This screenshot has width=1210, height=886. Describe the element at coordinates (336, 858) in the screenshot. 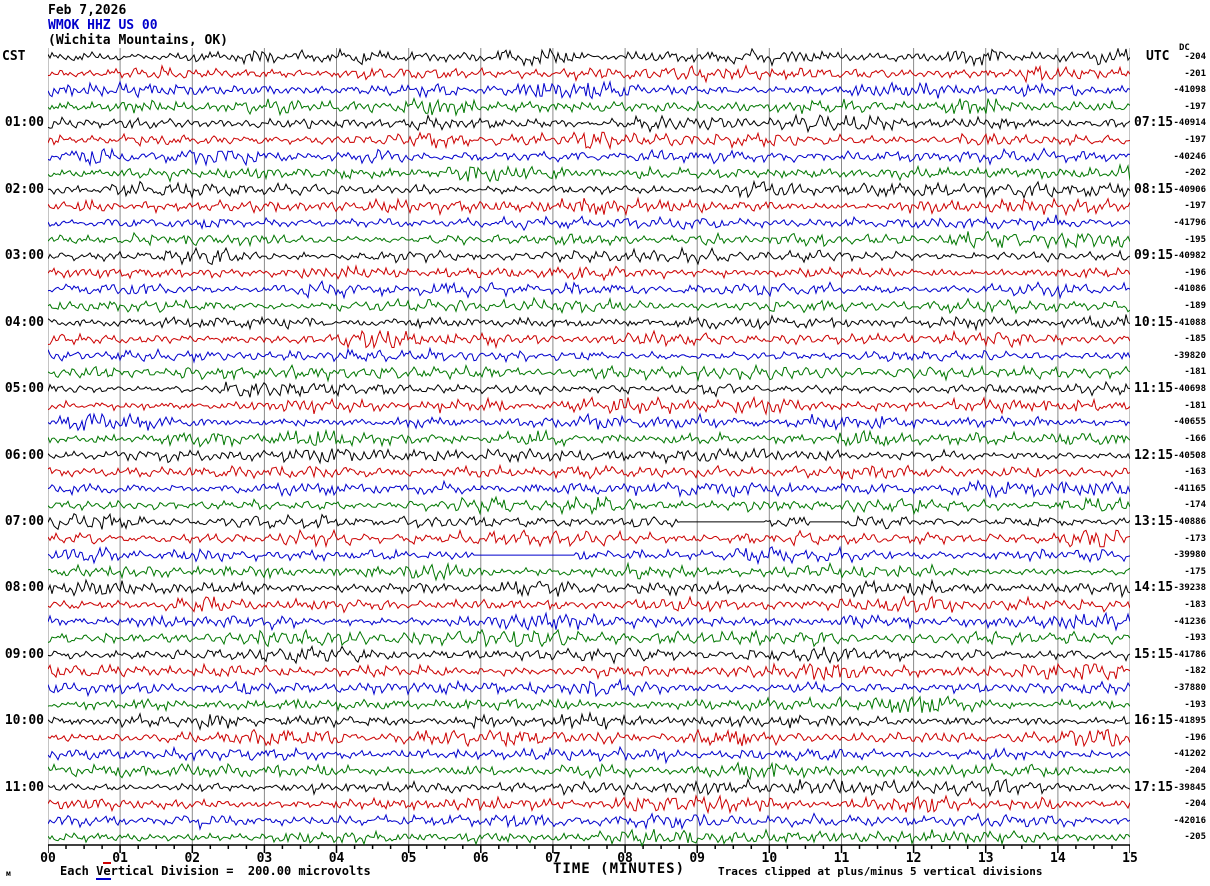

I see `x-tick-label: 04` at that location.